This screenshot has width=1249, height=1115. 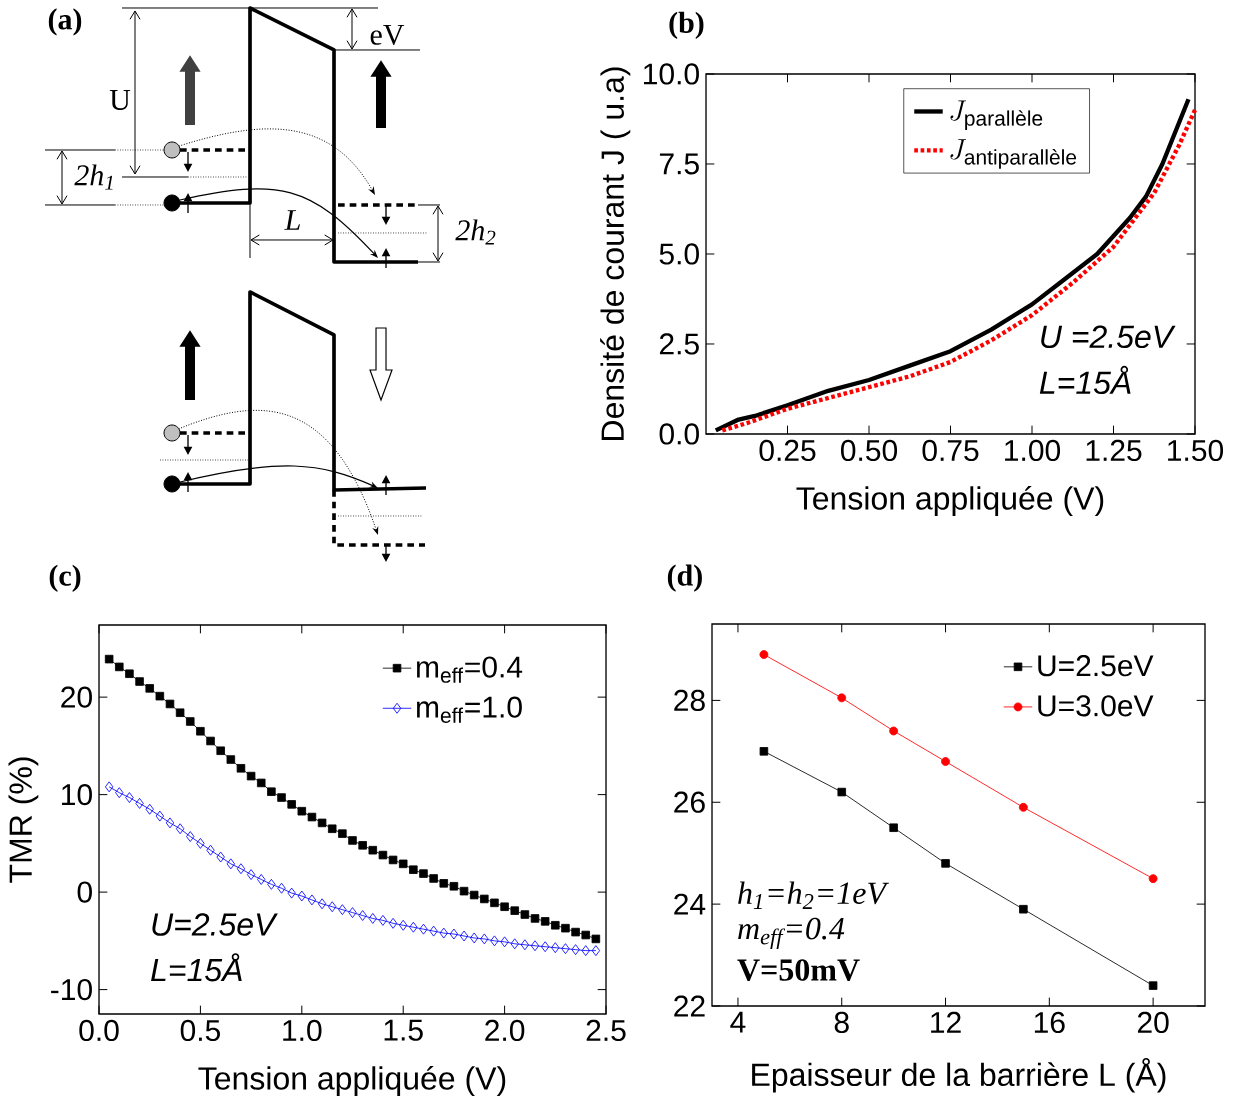 What do you see at coordinates (615, 253) in the screenshot?
I see `y-axis-title: Densité de courant J ( u.a)` at bounding box center [615, 253].